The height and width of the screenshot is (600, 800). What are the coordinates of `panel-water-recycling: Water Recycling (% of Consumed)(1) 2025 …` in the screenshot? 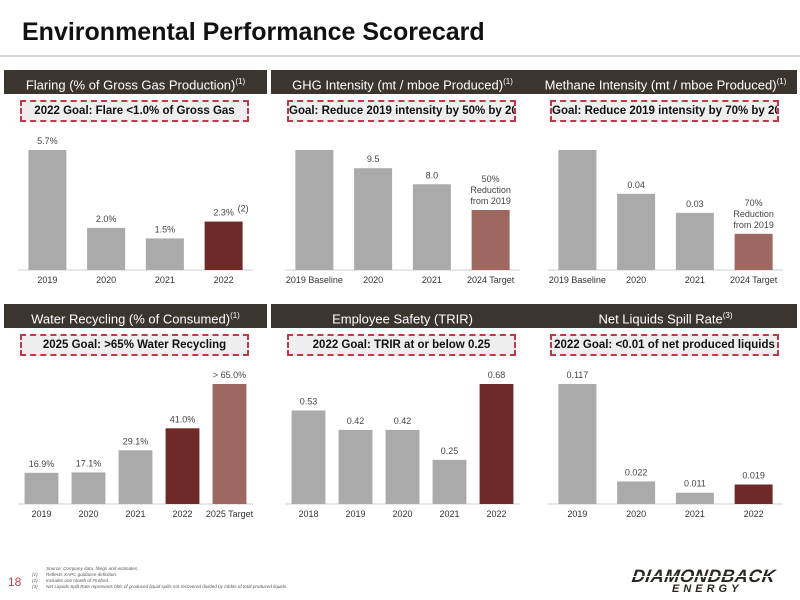 It's located at (135, 415).